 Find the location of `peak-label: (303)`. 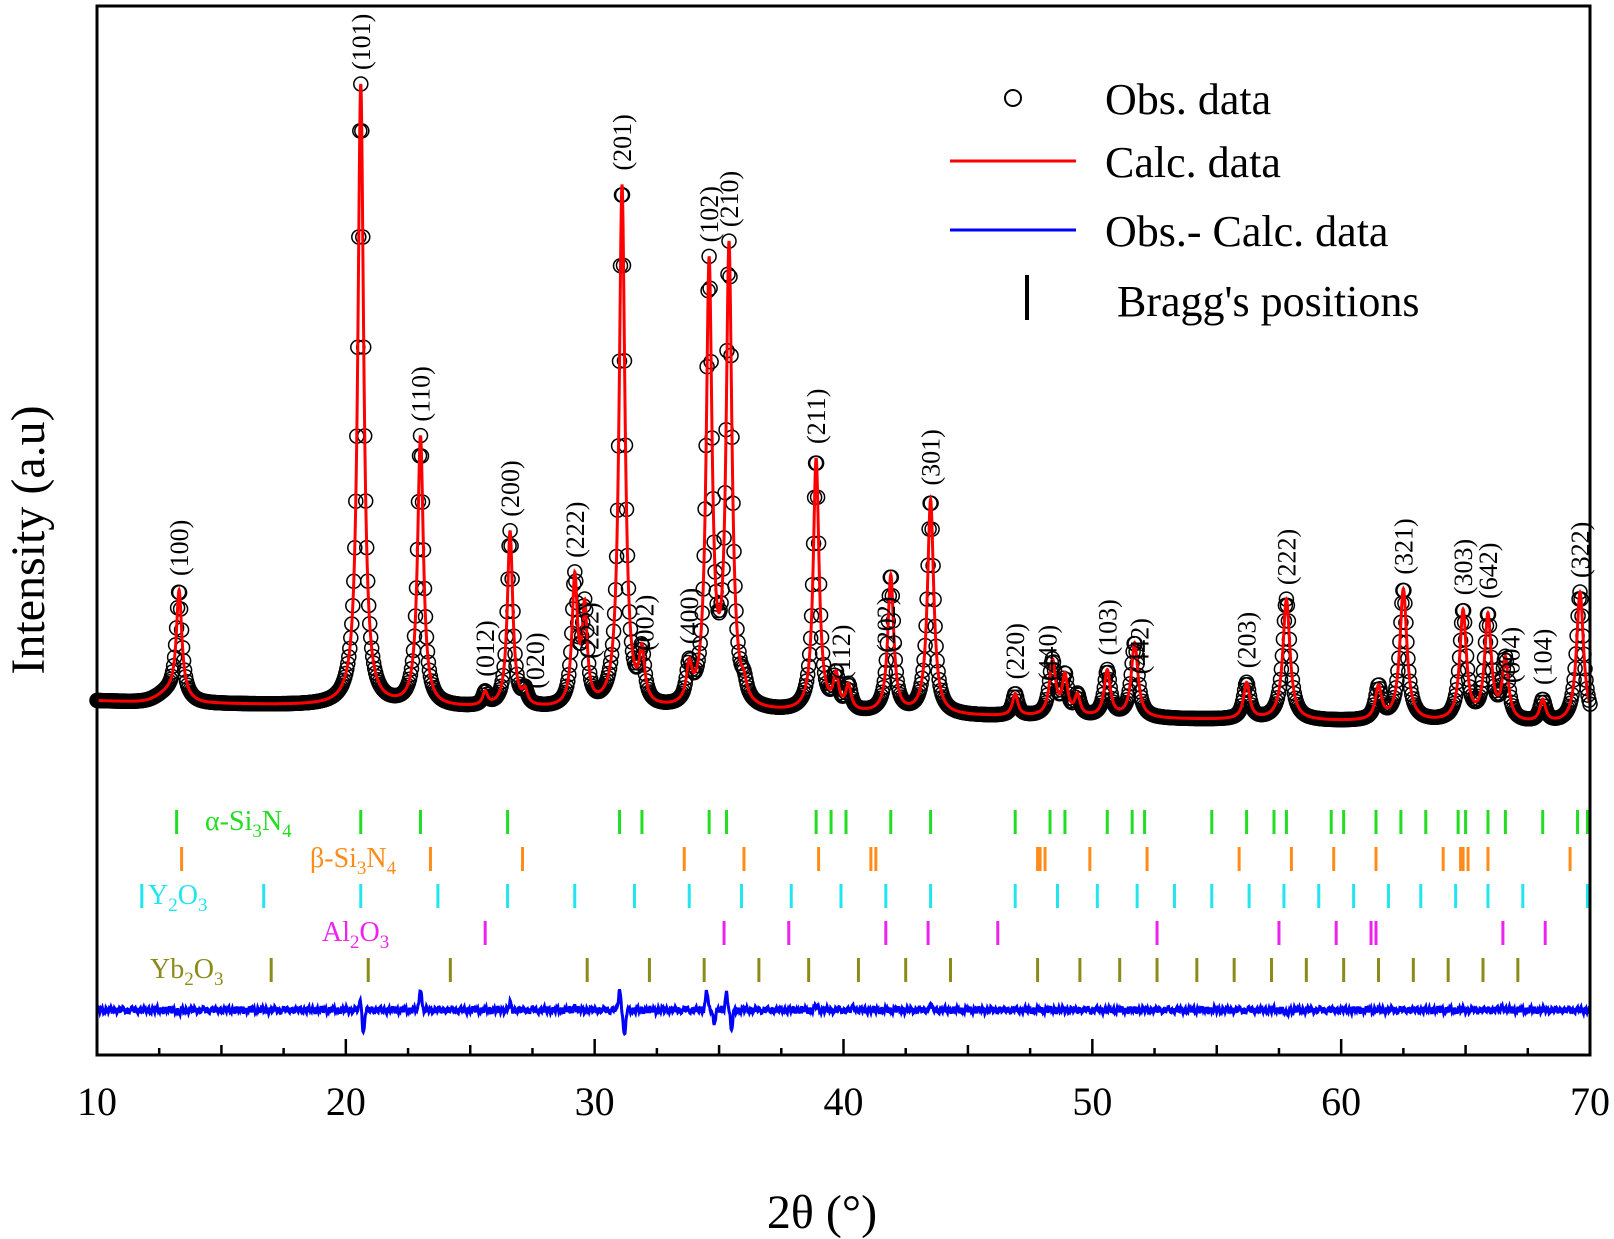

peak-label: (303) is located at coordinates (1463, 567).